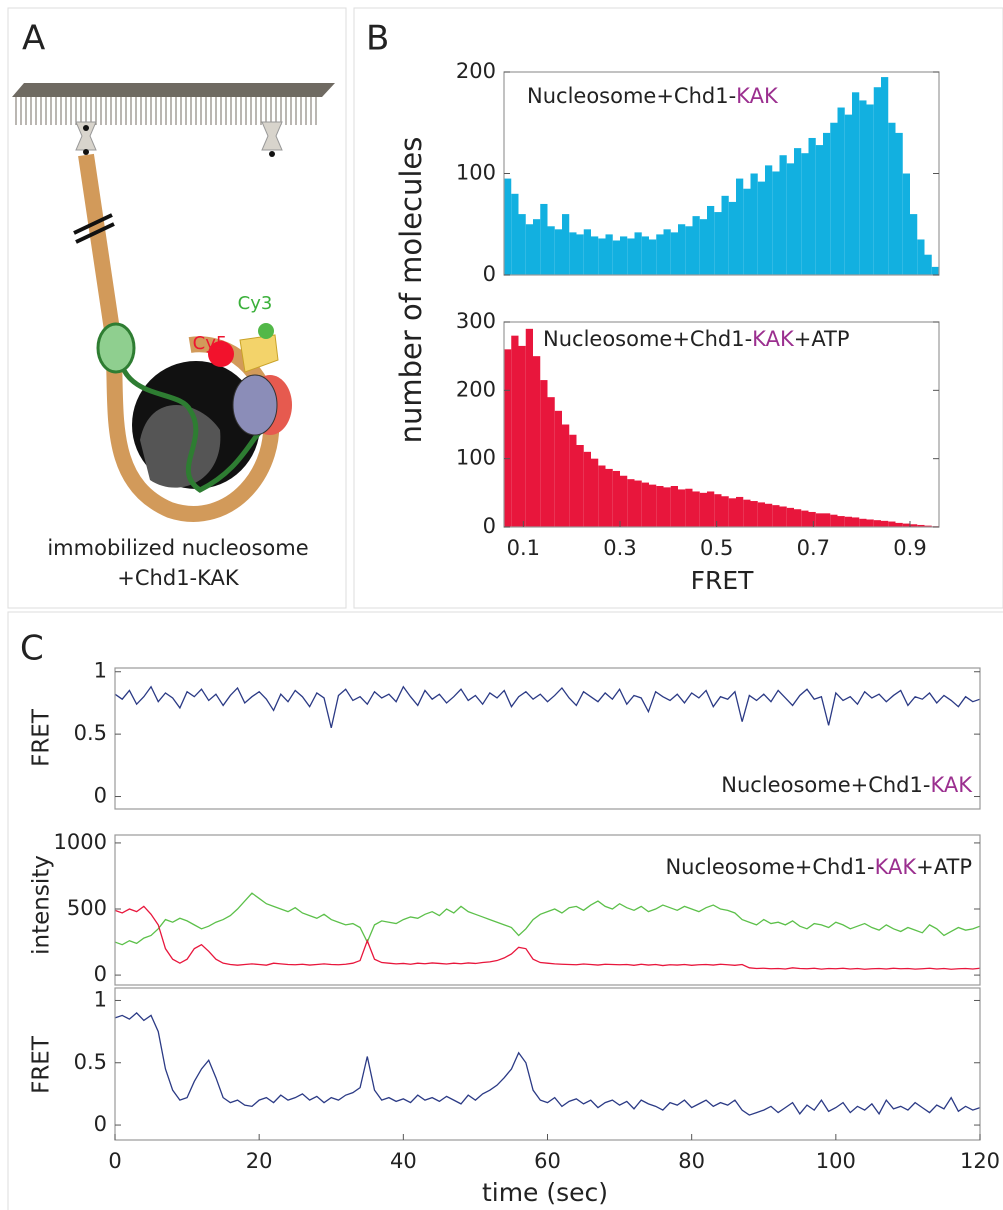 This screenshot has height=1210, width=1003. Describe the element at coordinates (114, 1161) in the screenshot. I see `x-tick-label: 0` at that location.